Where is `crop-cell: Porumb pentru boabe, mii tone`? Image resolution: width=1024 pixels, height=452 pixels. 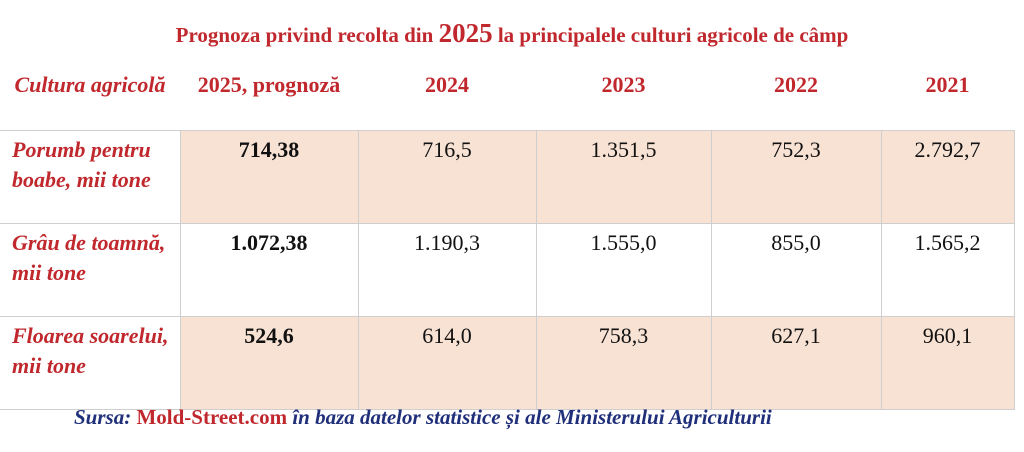
crop-cell: Porumb pentru boabe, mii tone is located at coordinates (90, 177).